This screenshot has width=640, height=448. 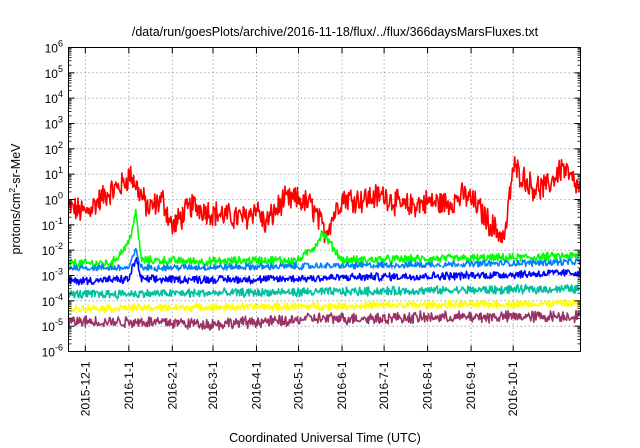 What do you see at coordinates (59, 322) in the screenshot?
I see `y-tick-exp: -5` at bounding box center [59, 322].